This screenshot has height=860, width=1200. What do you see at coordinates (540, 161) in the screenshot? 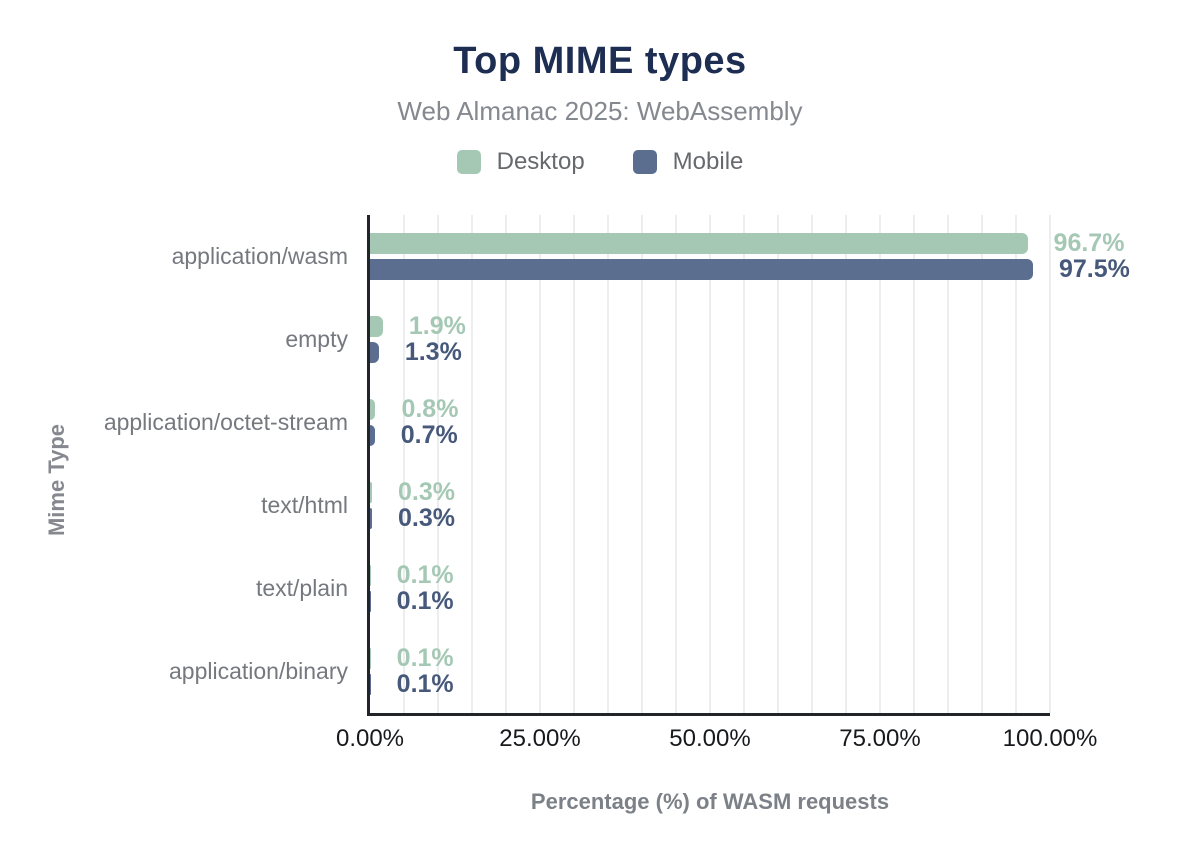
I see `legend-label: Desktop` at bounding box center [540, 161].